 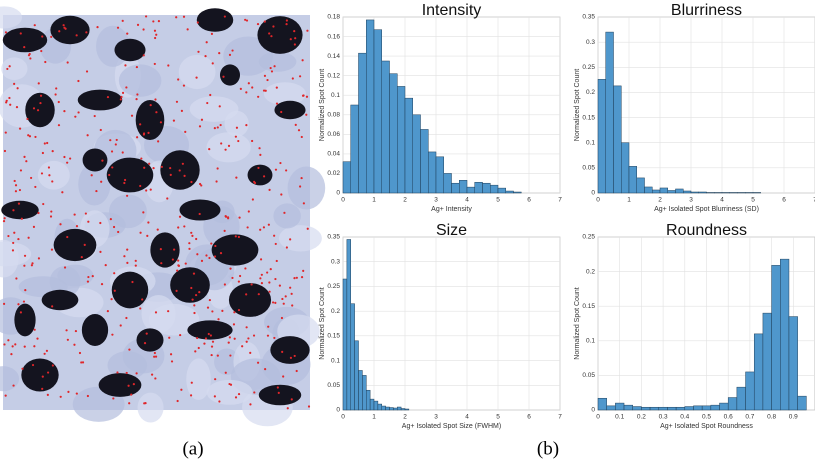 What do you see at coordinates (590, 92) in the screenshot?
I see `y-tick-label: 0.2` at bounding box center [590, 92].